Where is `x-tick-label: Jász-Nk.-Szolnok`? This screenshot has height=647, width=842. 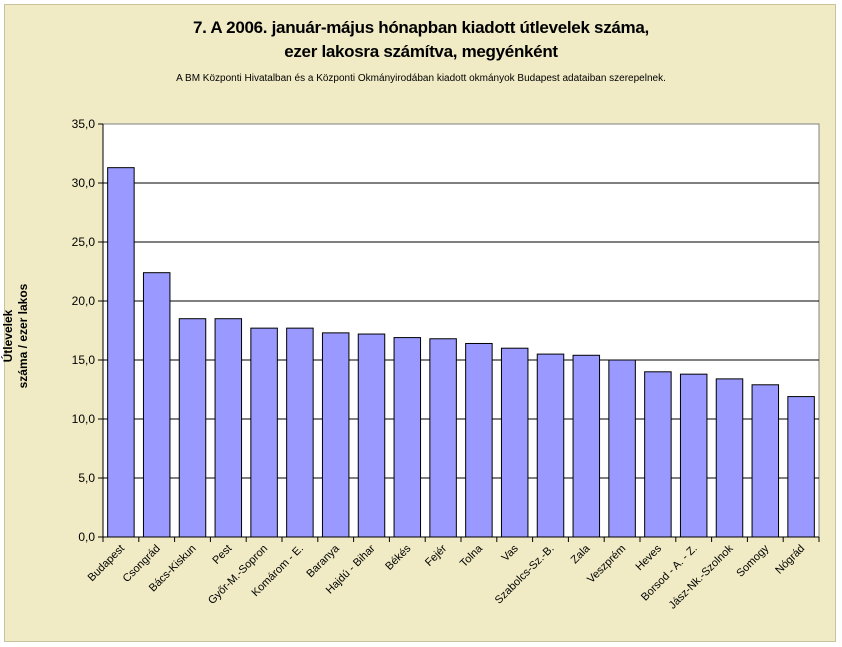 x-tick-label: Jász-Nk.-Szolnok is located at coordinates (701, 576).